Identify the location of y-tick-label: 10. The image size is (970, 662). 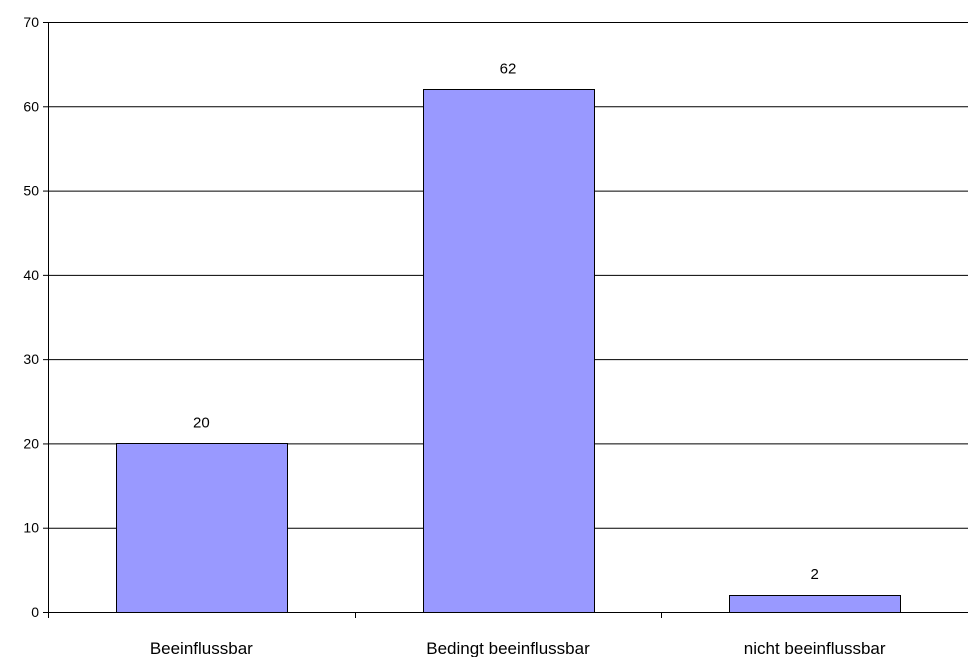
(31, 528).